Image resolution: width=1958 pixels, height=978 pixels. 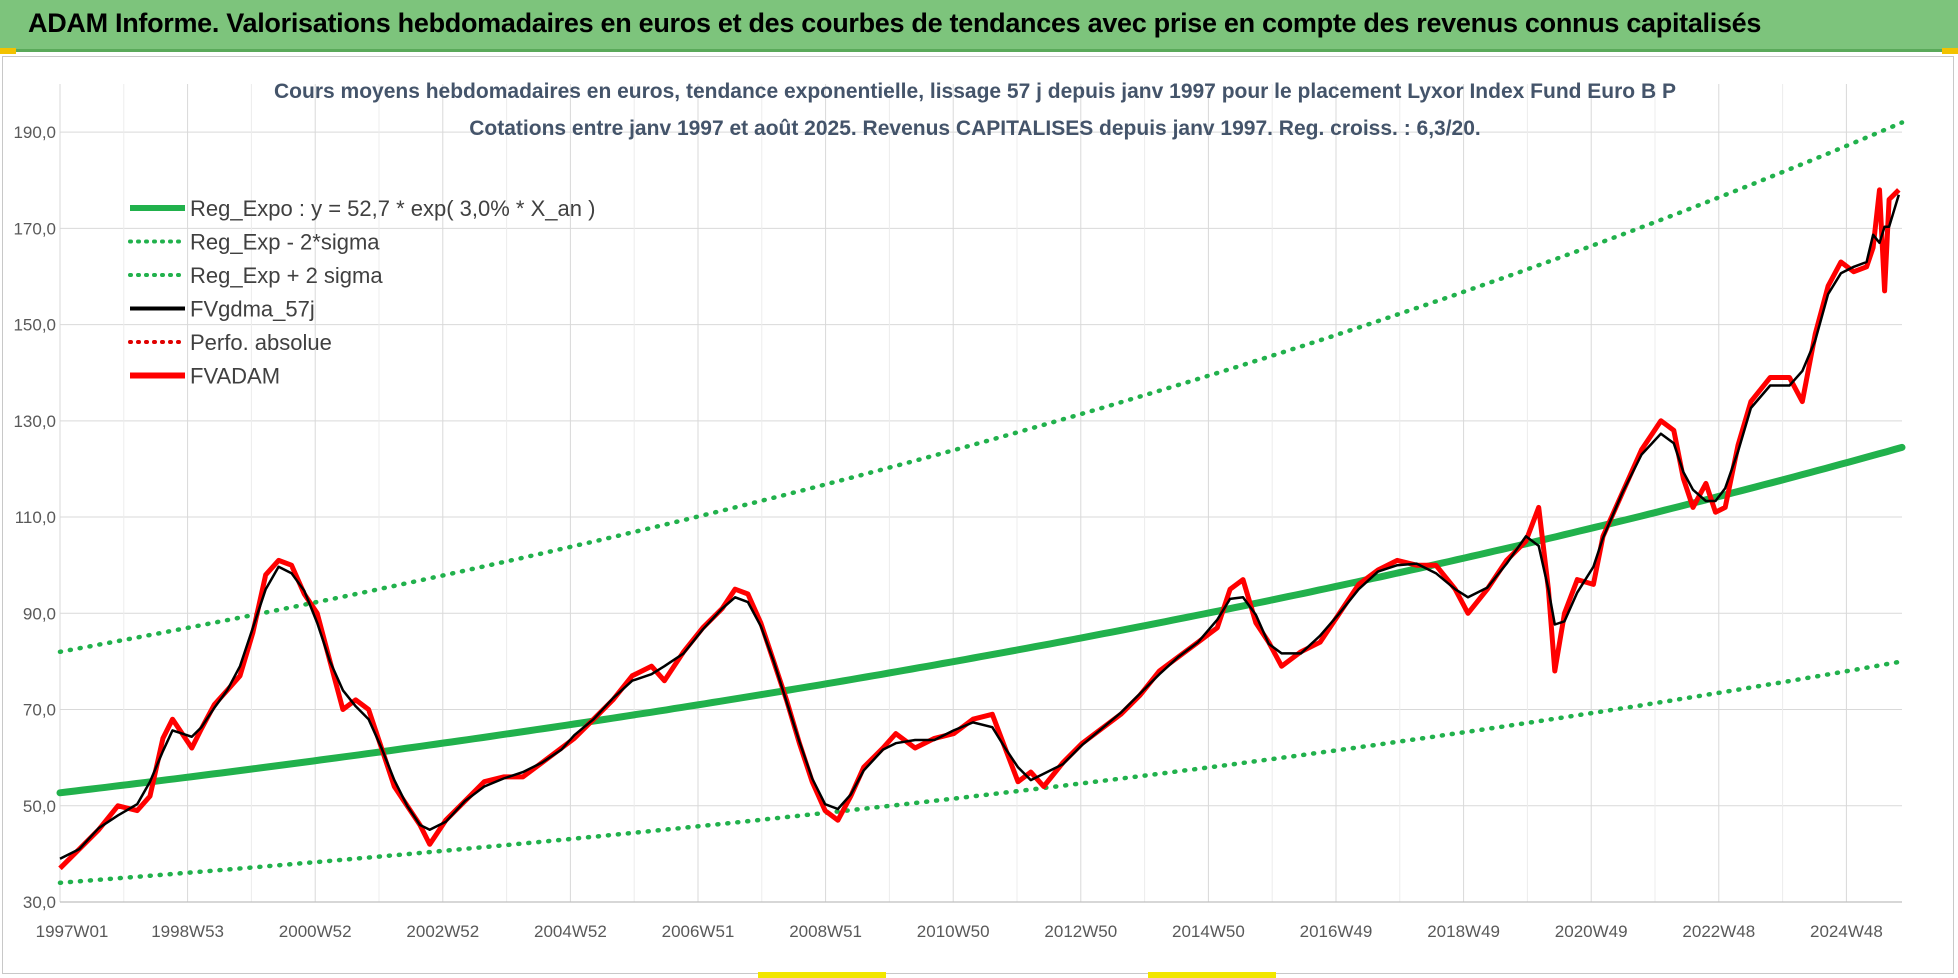 I want to click on bottom-marker-b, so click(x=1212, y=975).